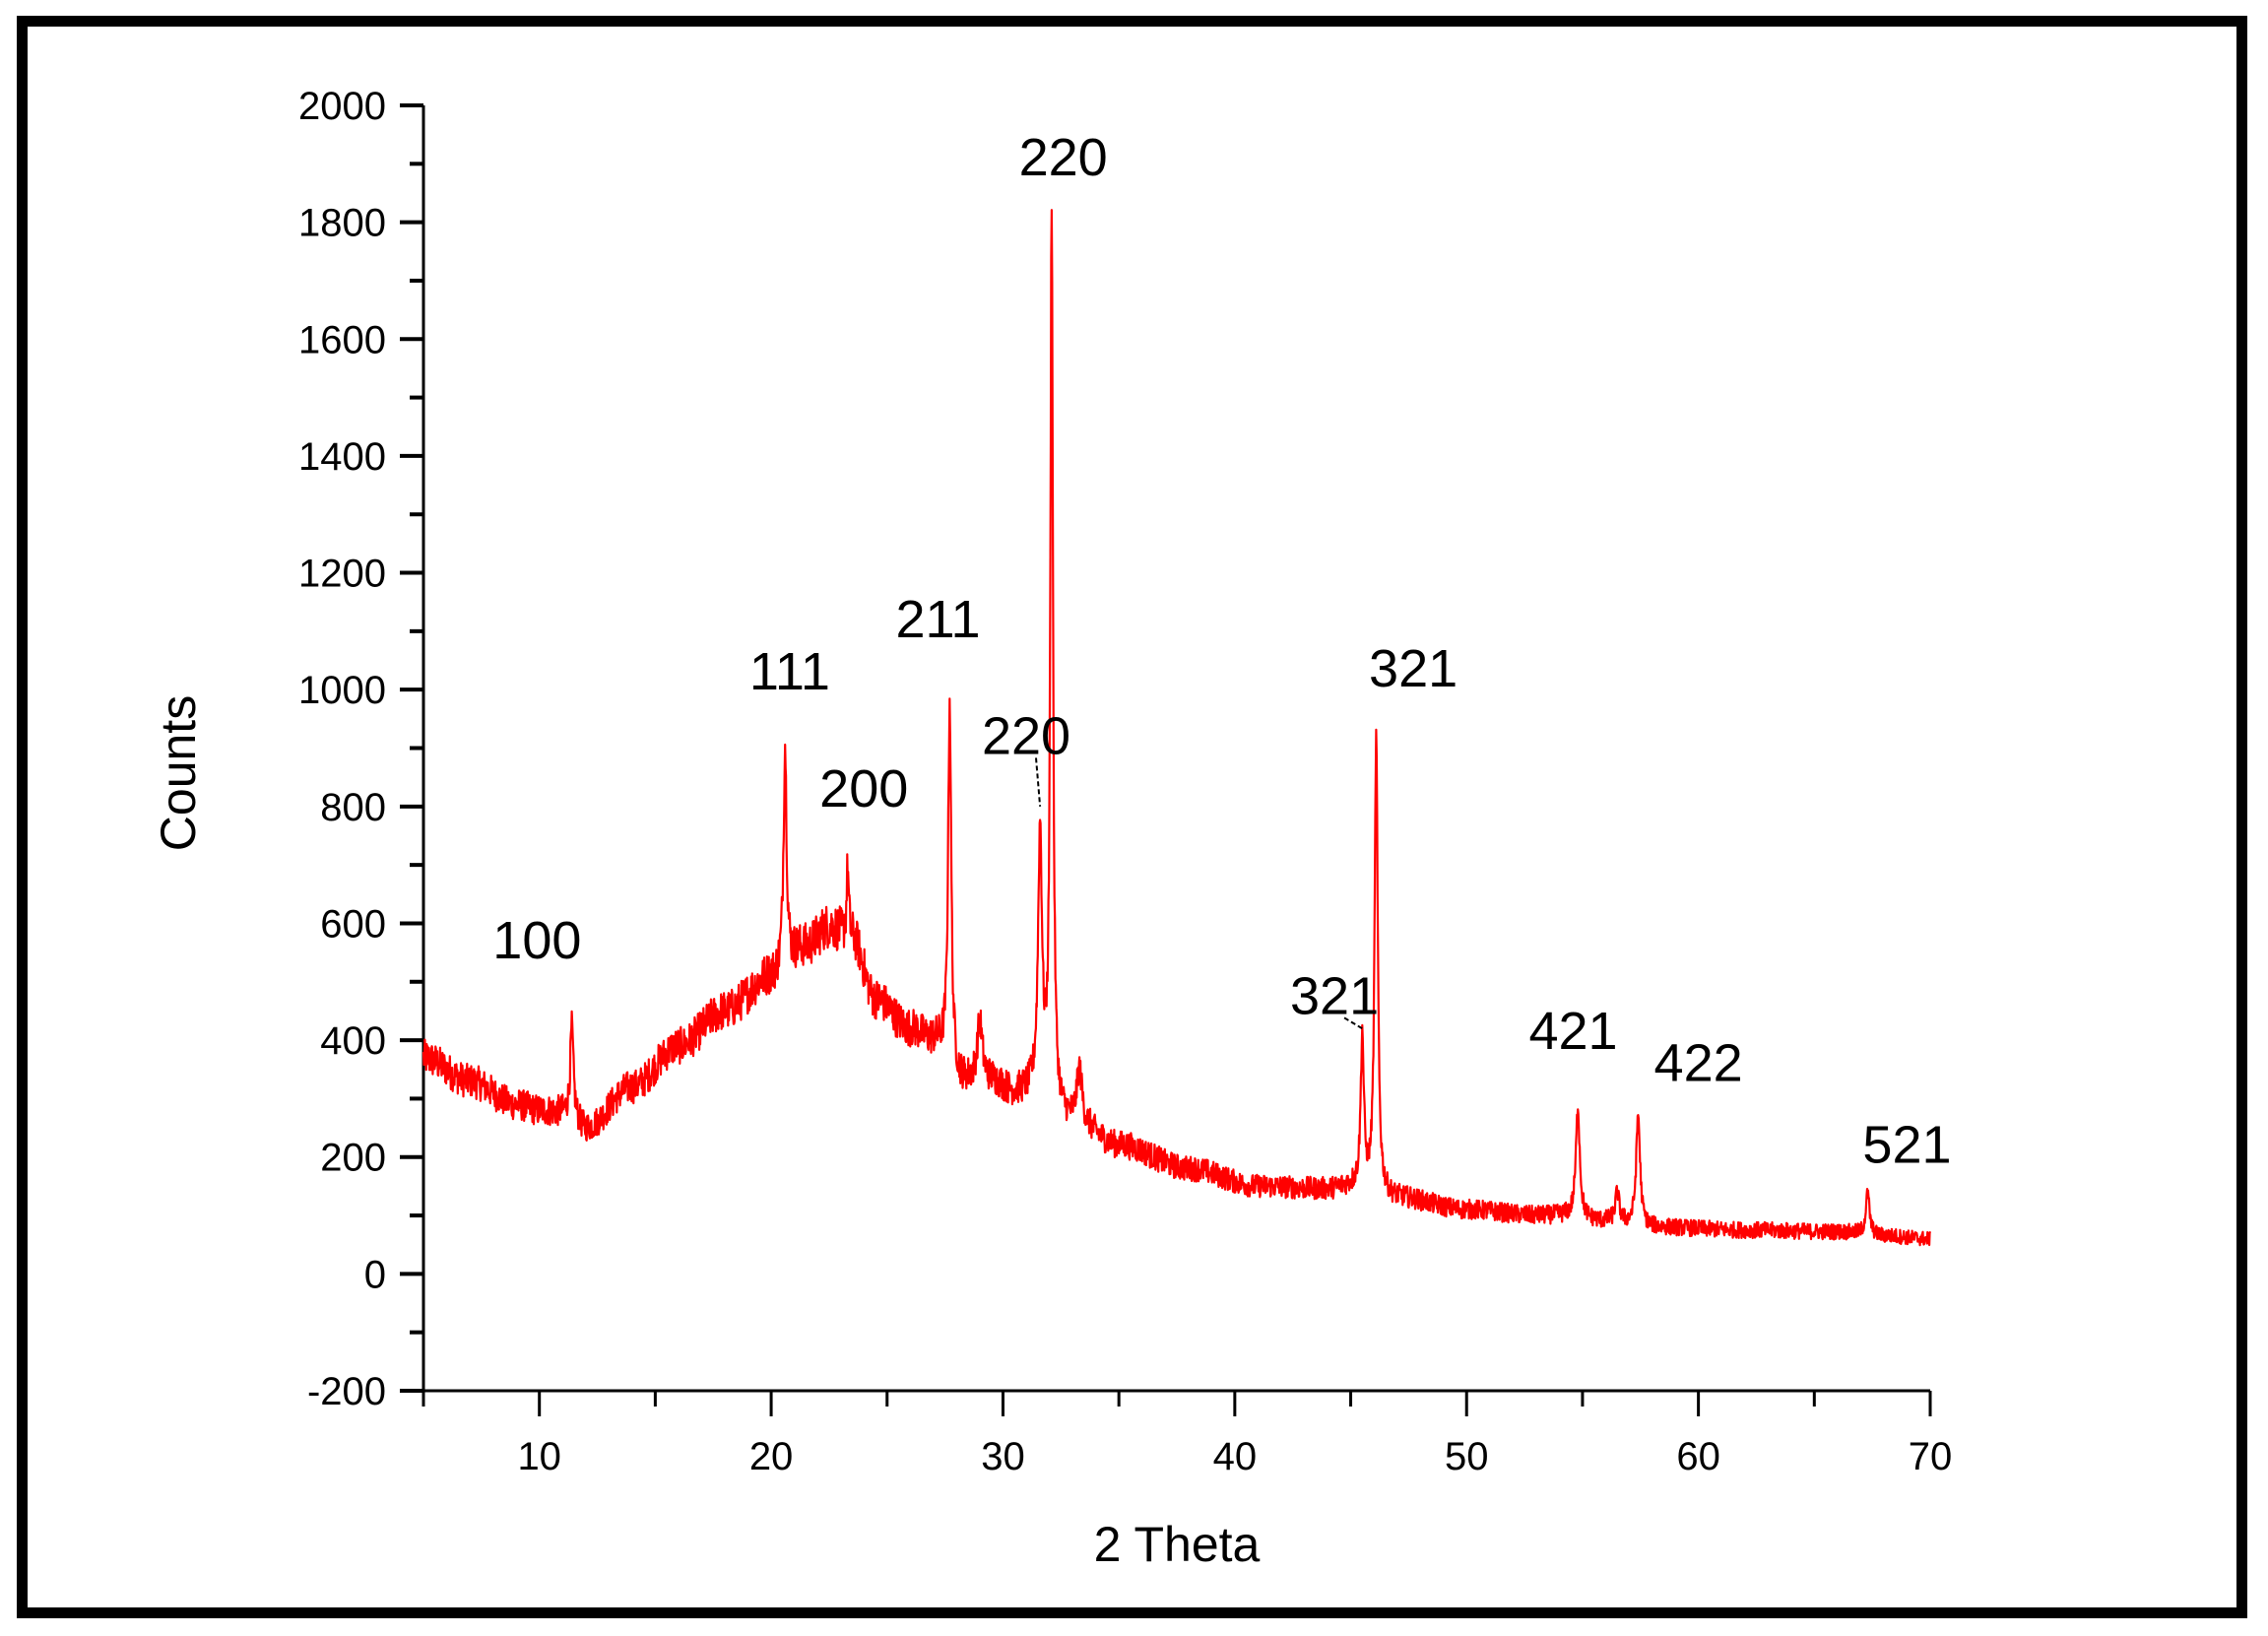  Describe the element at coordinates (789, 672) in the screenshot. I see `peak-label-111: 111` at that location.